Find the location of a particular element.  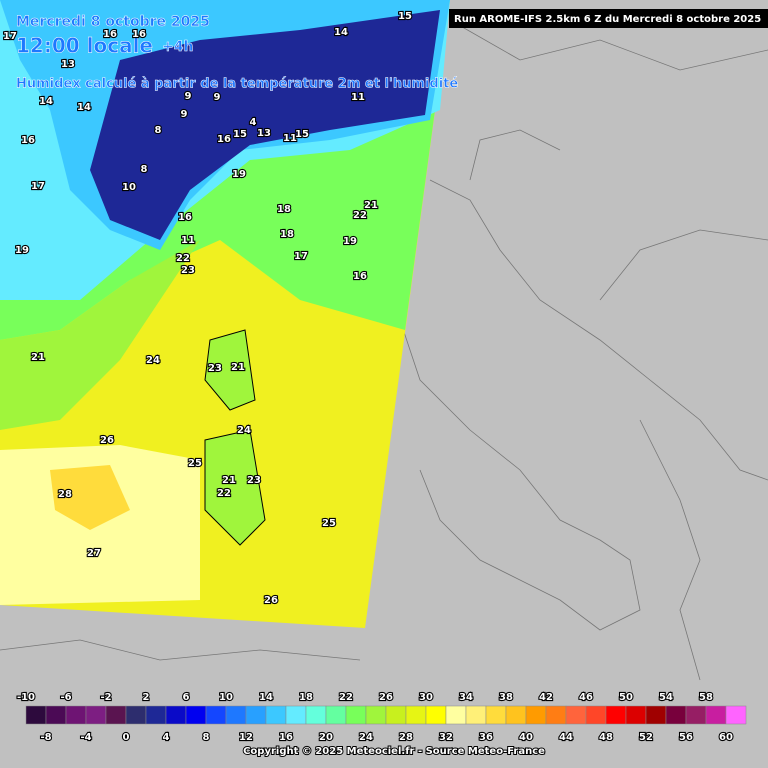

scale-label: 56 is located at coordinates (686, 737).